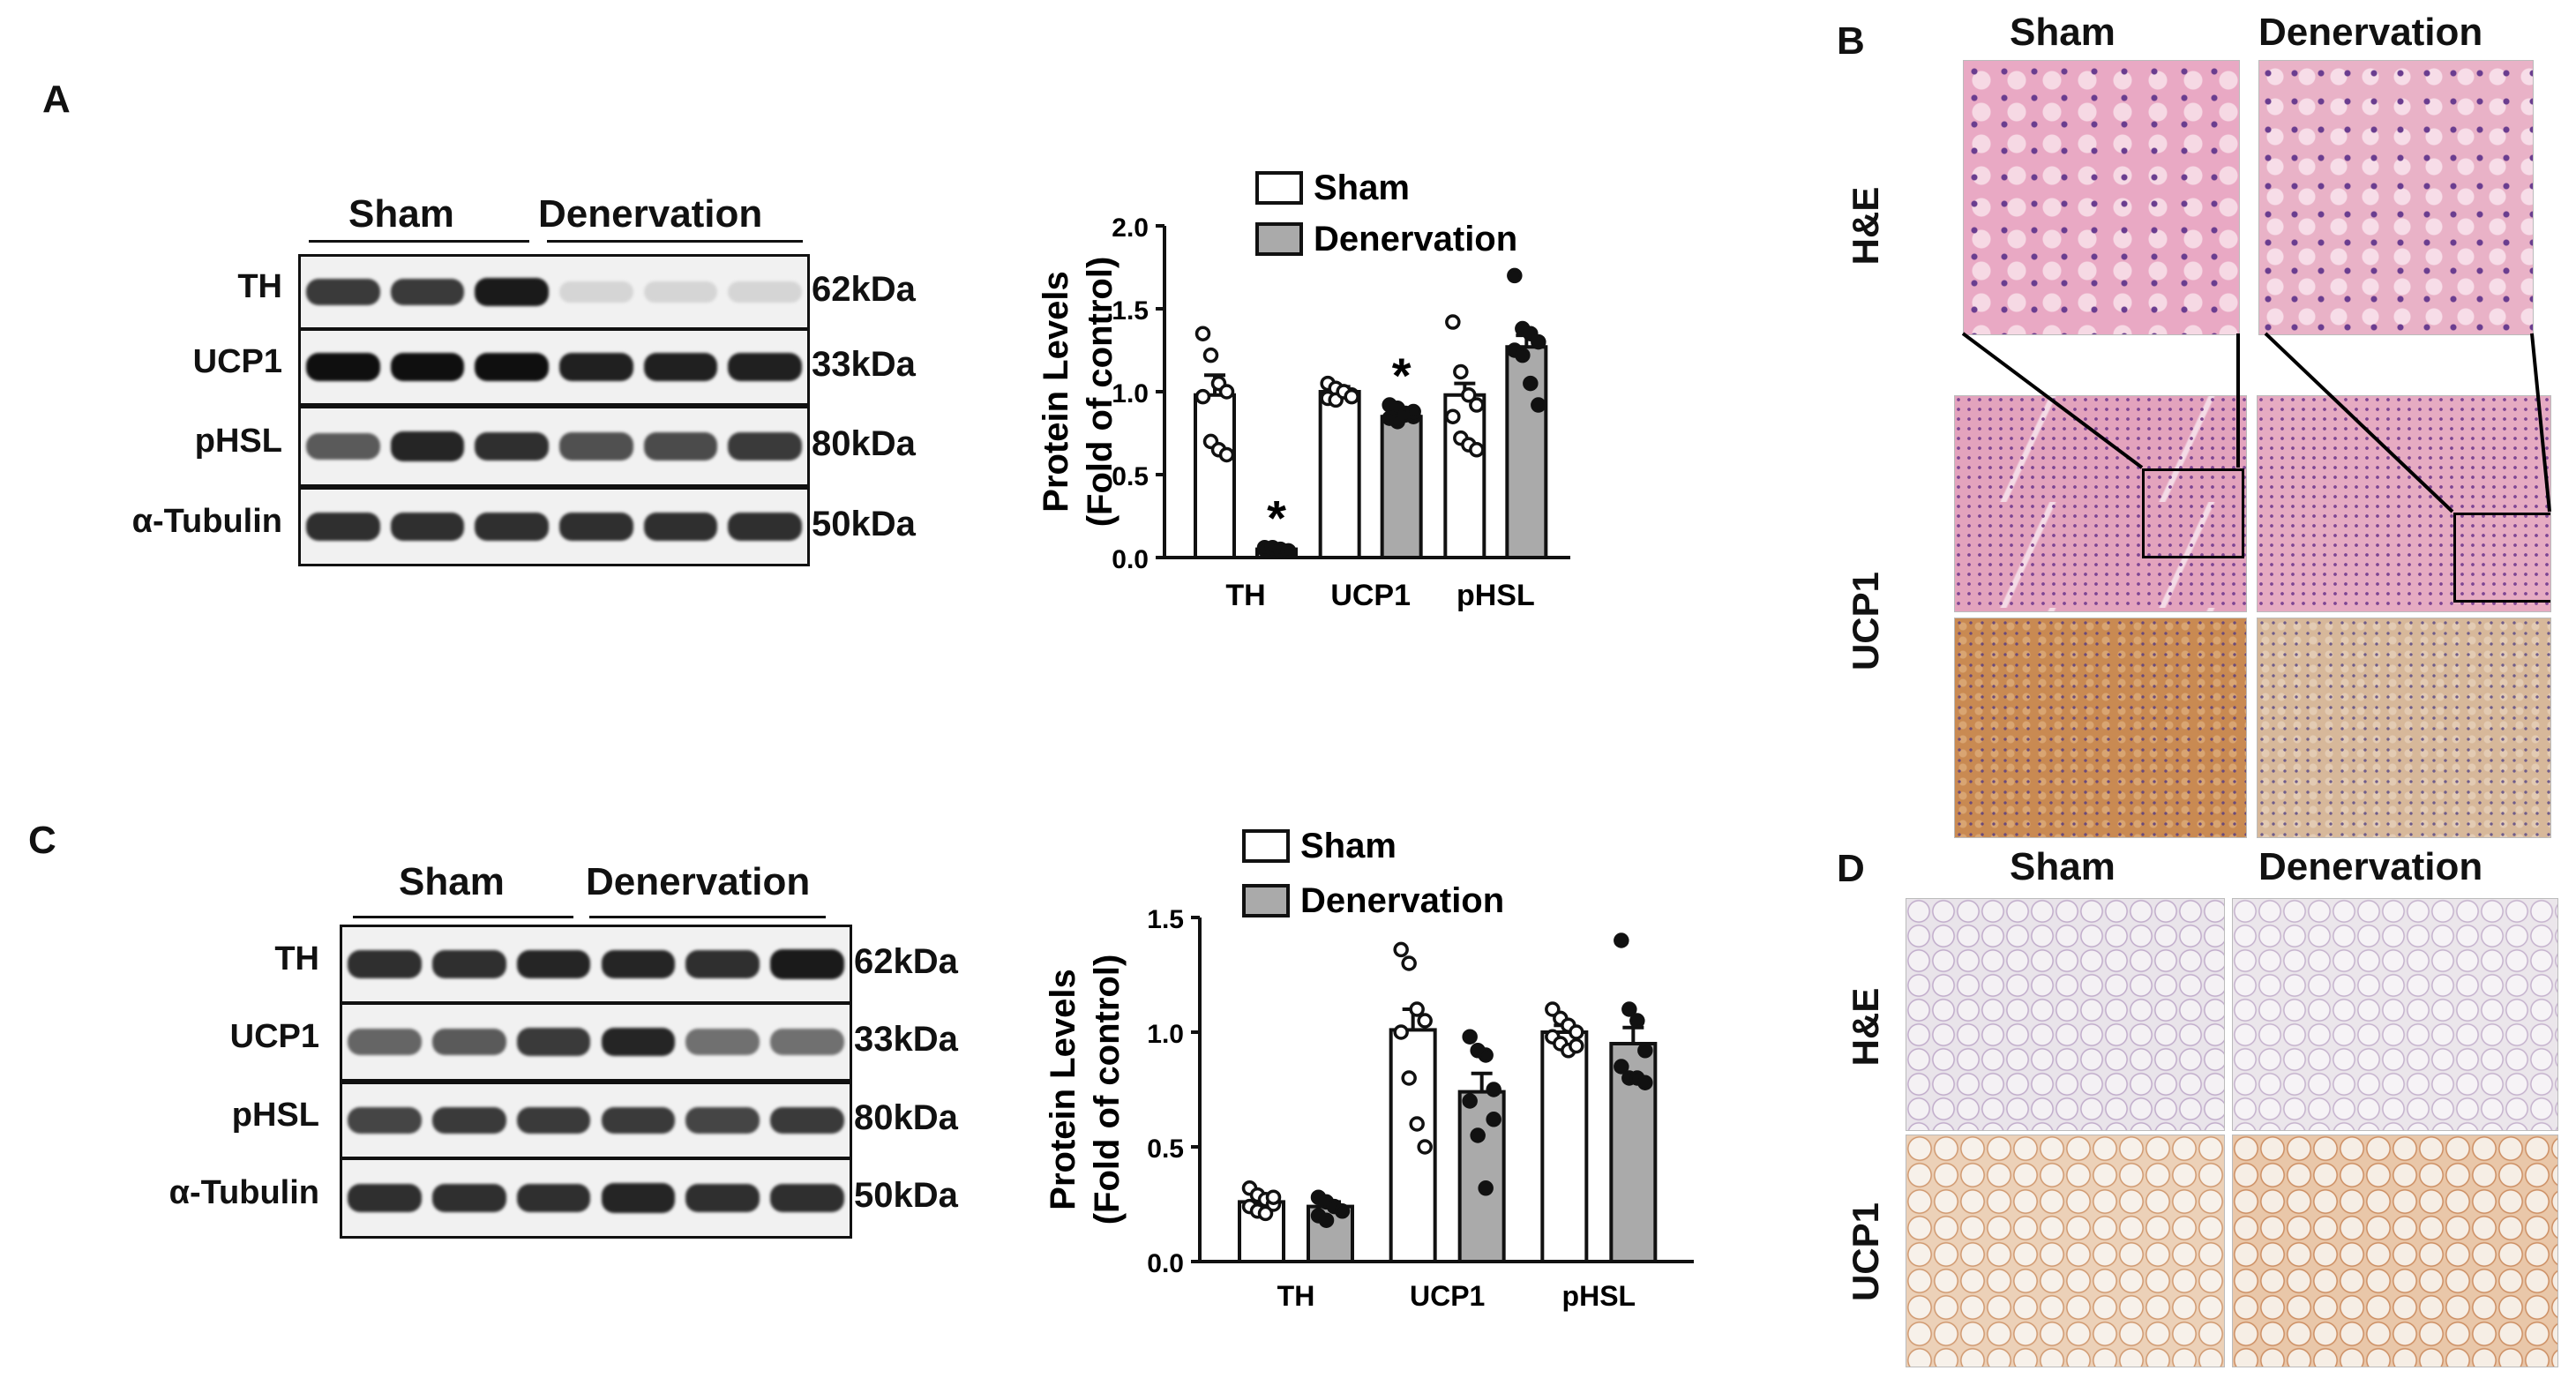 The width and height of the screenshot is (2576, 1393). Describe the element at coordinates (2395, 1251) in the screenshot. I see `histo-d-ucp1-denervation` at that location.